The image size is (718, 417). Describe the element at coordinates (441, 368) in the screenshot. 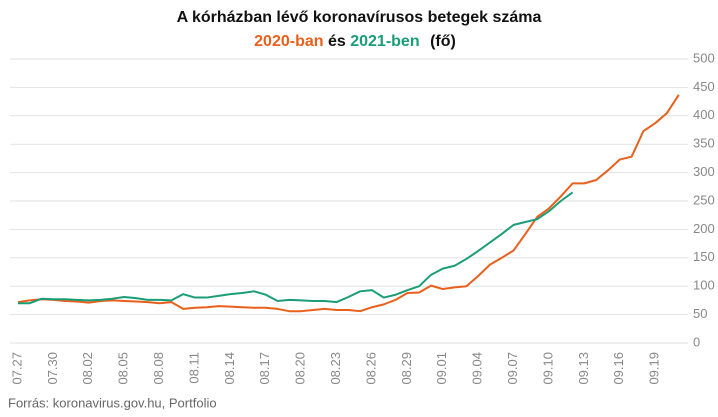

I see `x-tick-label: 09.01` at that location.